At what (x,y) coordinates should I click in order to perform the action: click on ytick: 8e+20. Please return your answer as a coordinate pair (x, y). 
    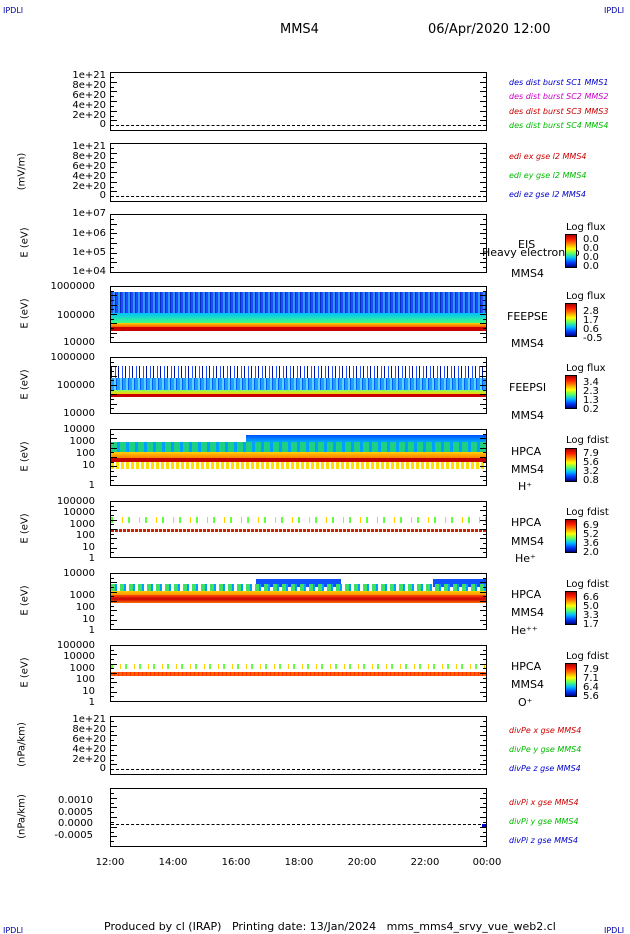
    Looking at the image, I should click on (89, 156).